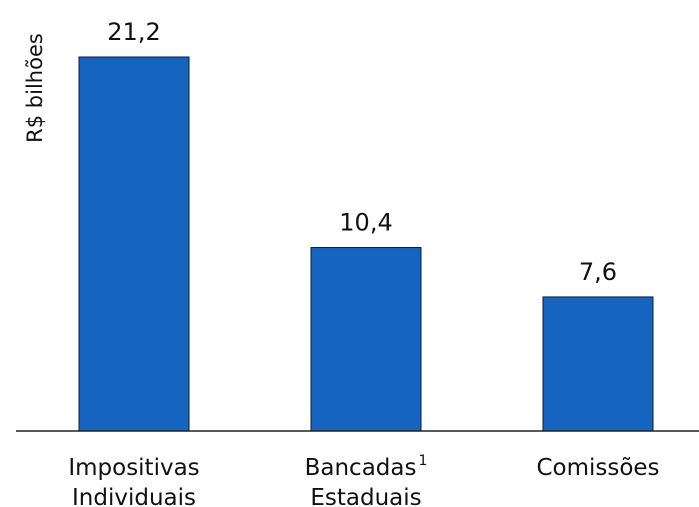  What do you see at coordinates (35, 88) in the screenshot?
I see `y-axis-label: R$ bilhões` at bounding box center [35, 88].